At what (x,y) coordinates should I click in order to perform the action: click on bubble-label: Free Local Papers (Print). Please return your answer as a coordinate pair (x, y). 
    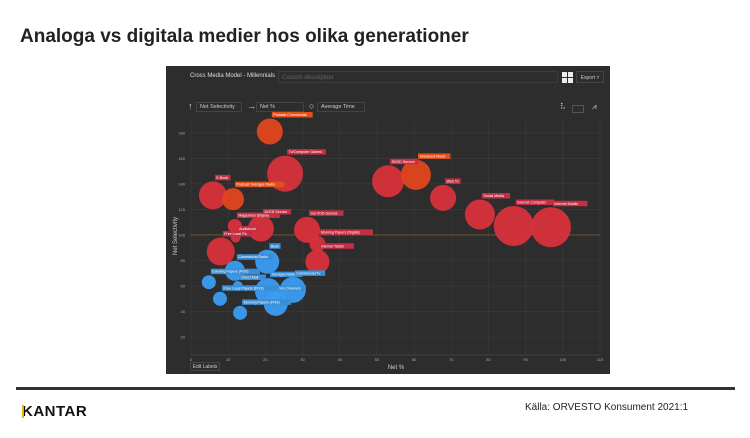
    Looking at the image, I should click on (244, 288).